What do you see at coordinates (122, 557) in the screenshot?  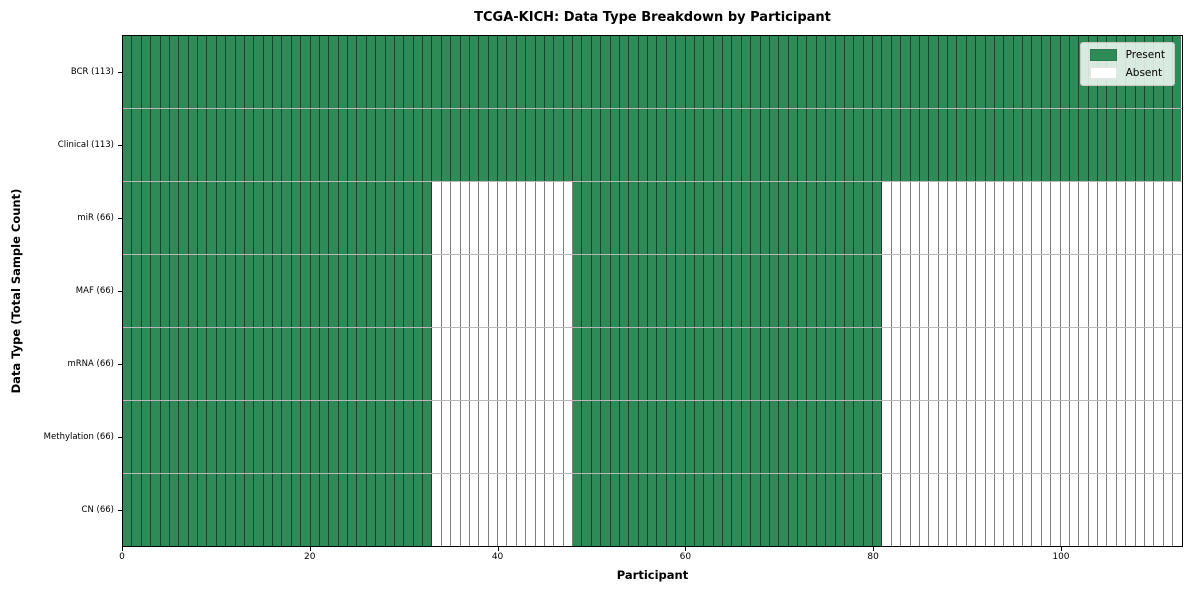 I see `x-tick-label: 0` at bounding box center [122, 557].